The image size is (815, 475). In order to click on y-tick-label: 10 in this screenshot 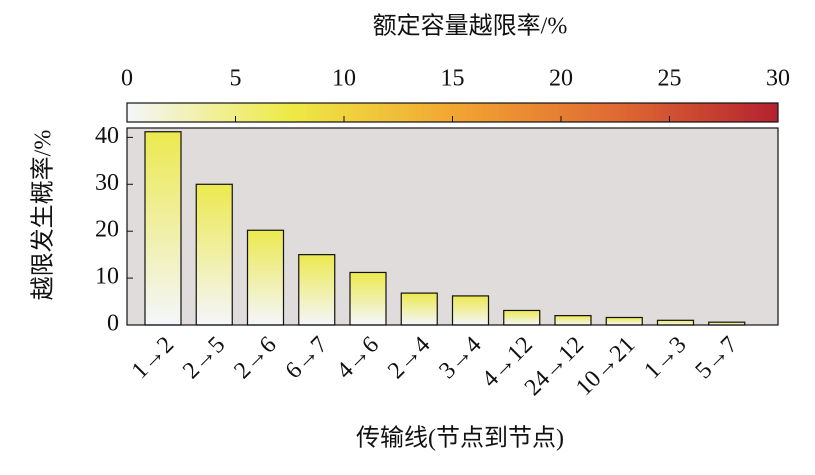, I will do `click(107, 277)`.